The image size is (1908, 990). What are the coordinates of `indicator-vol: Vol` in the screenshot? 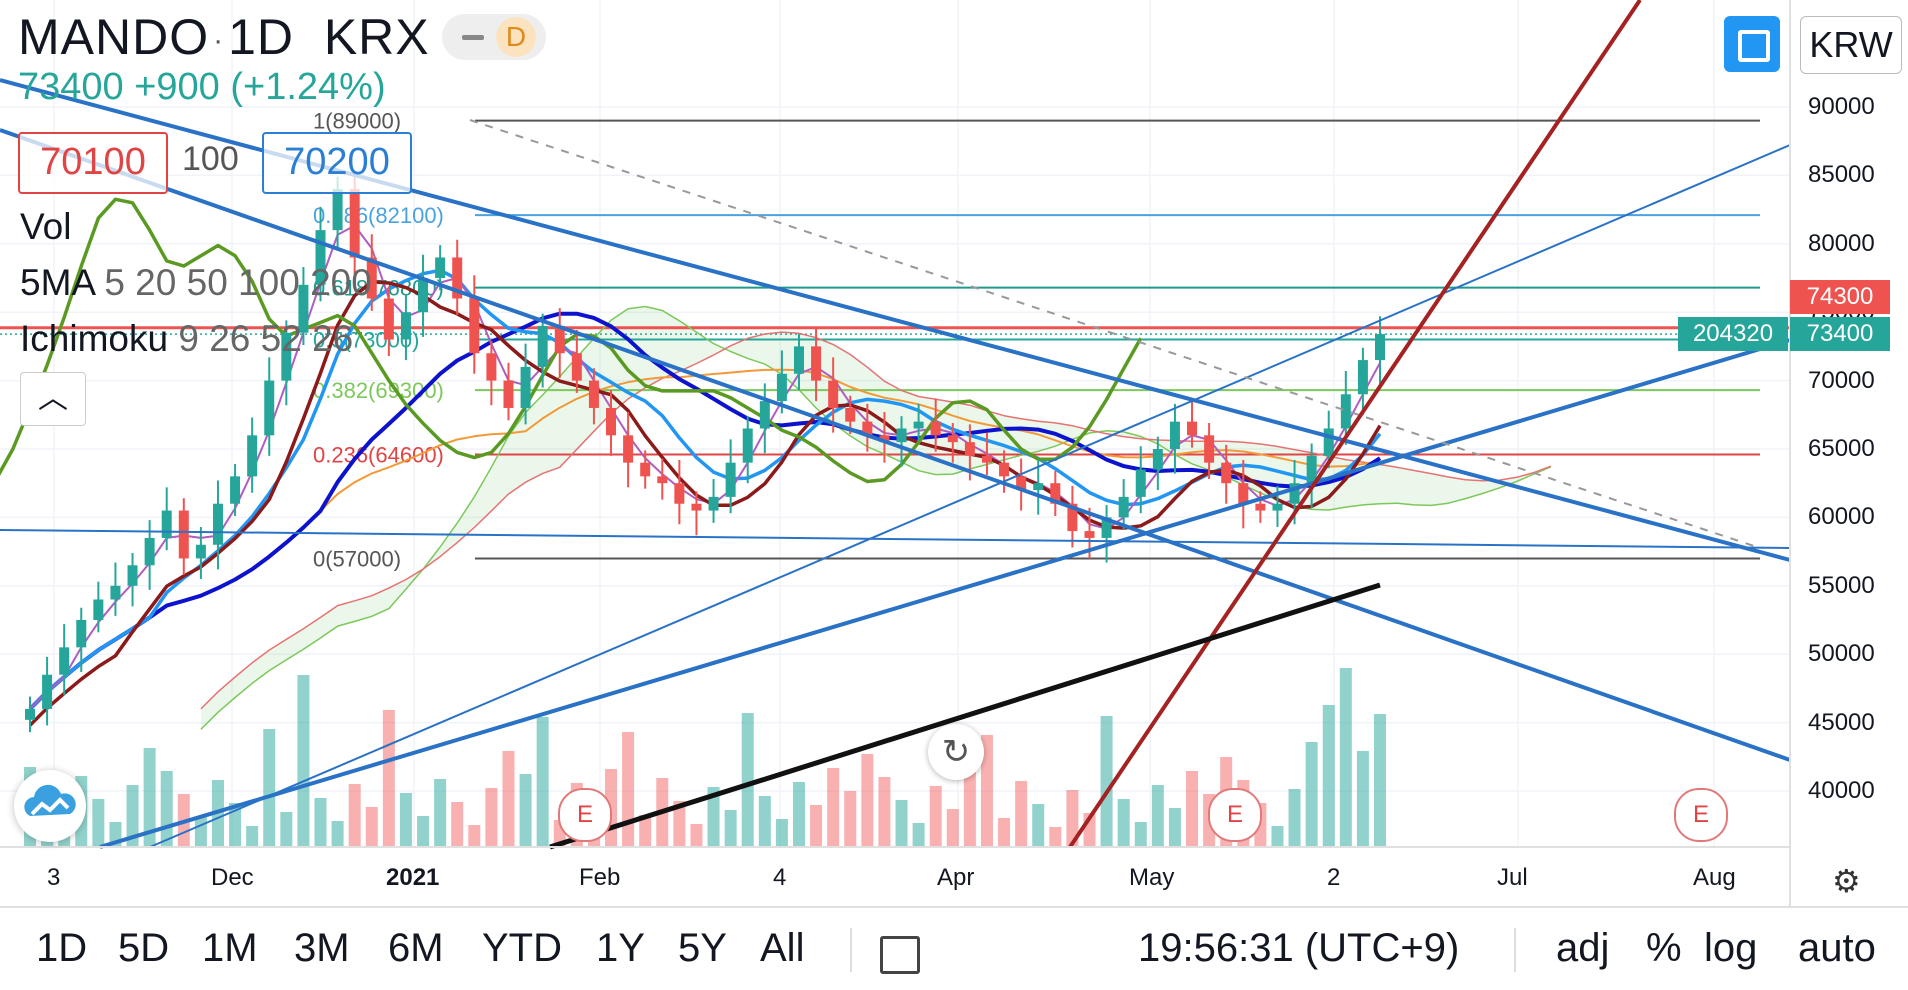 It's located at (45, 227).